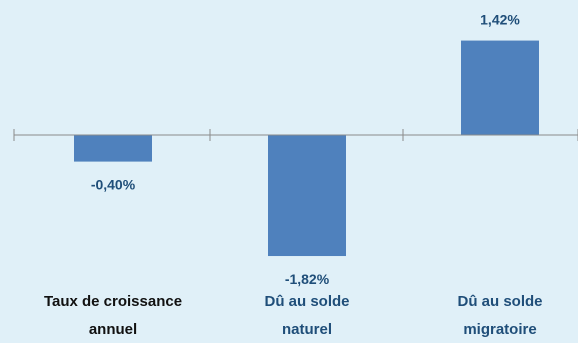  Describe the element at coordinates (113, 315) in the screenshot. I see `category-label: Taux de croissance annuel` at that location.